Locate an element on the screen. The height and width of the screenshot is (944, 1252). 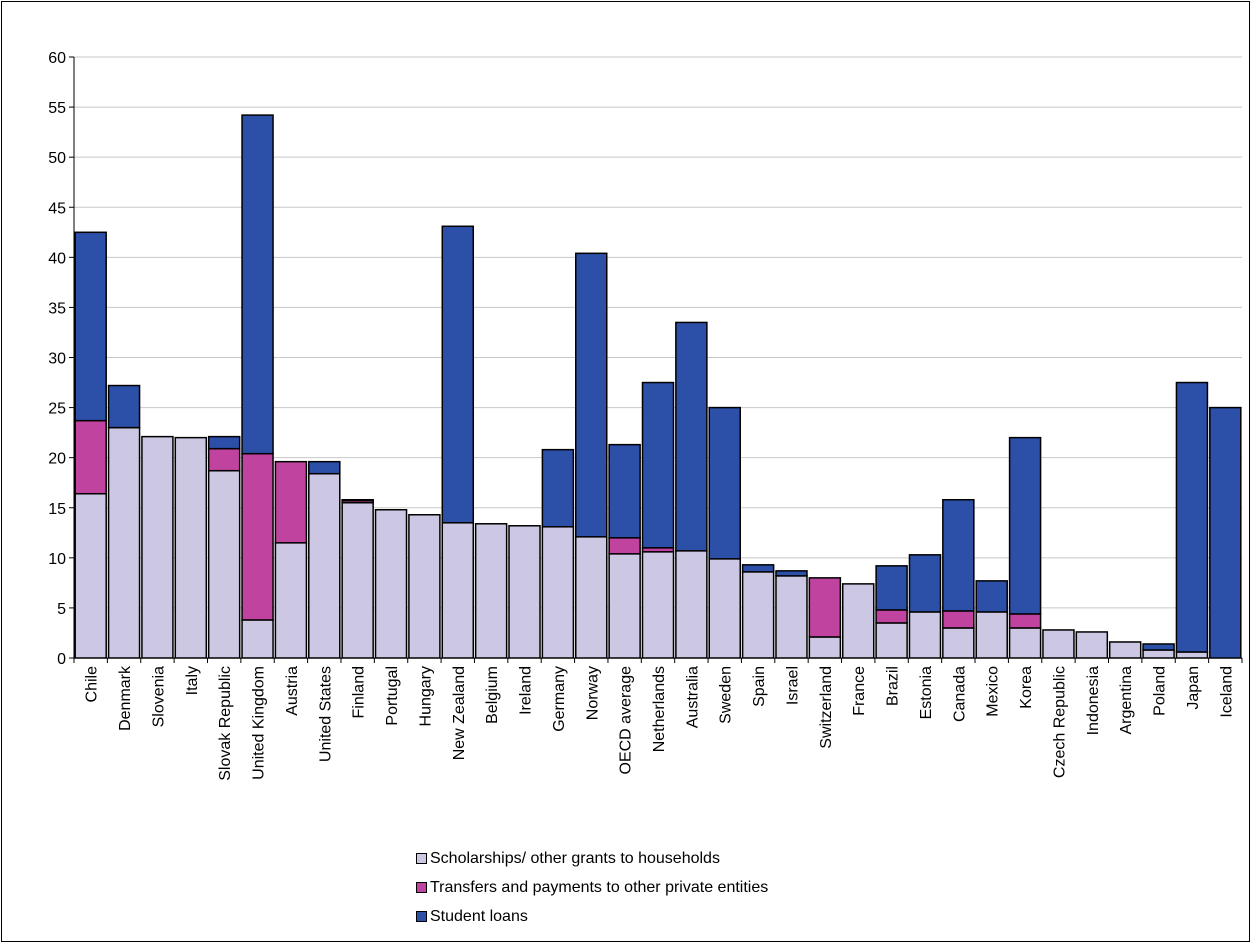
y-tick-label: 40 is located at coordinates (57, 258).